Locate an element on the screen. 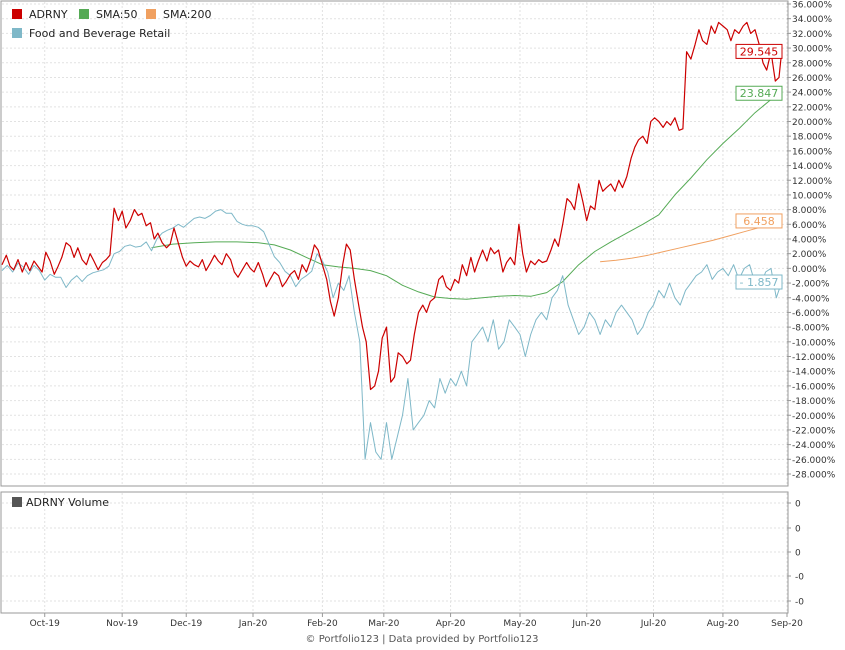 This screenshot has width=845, height=650. price-y-tick-label: -8.000% is located at coordinates (811, 329).